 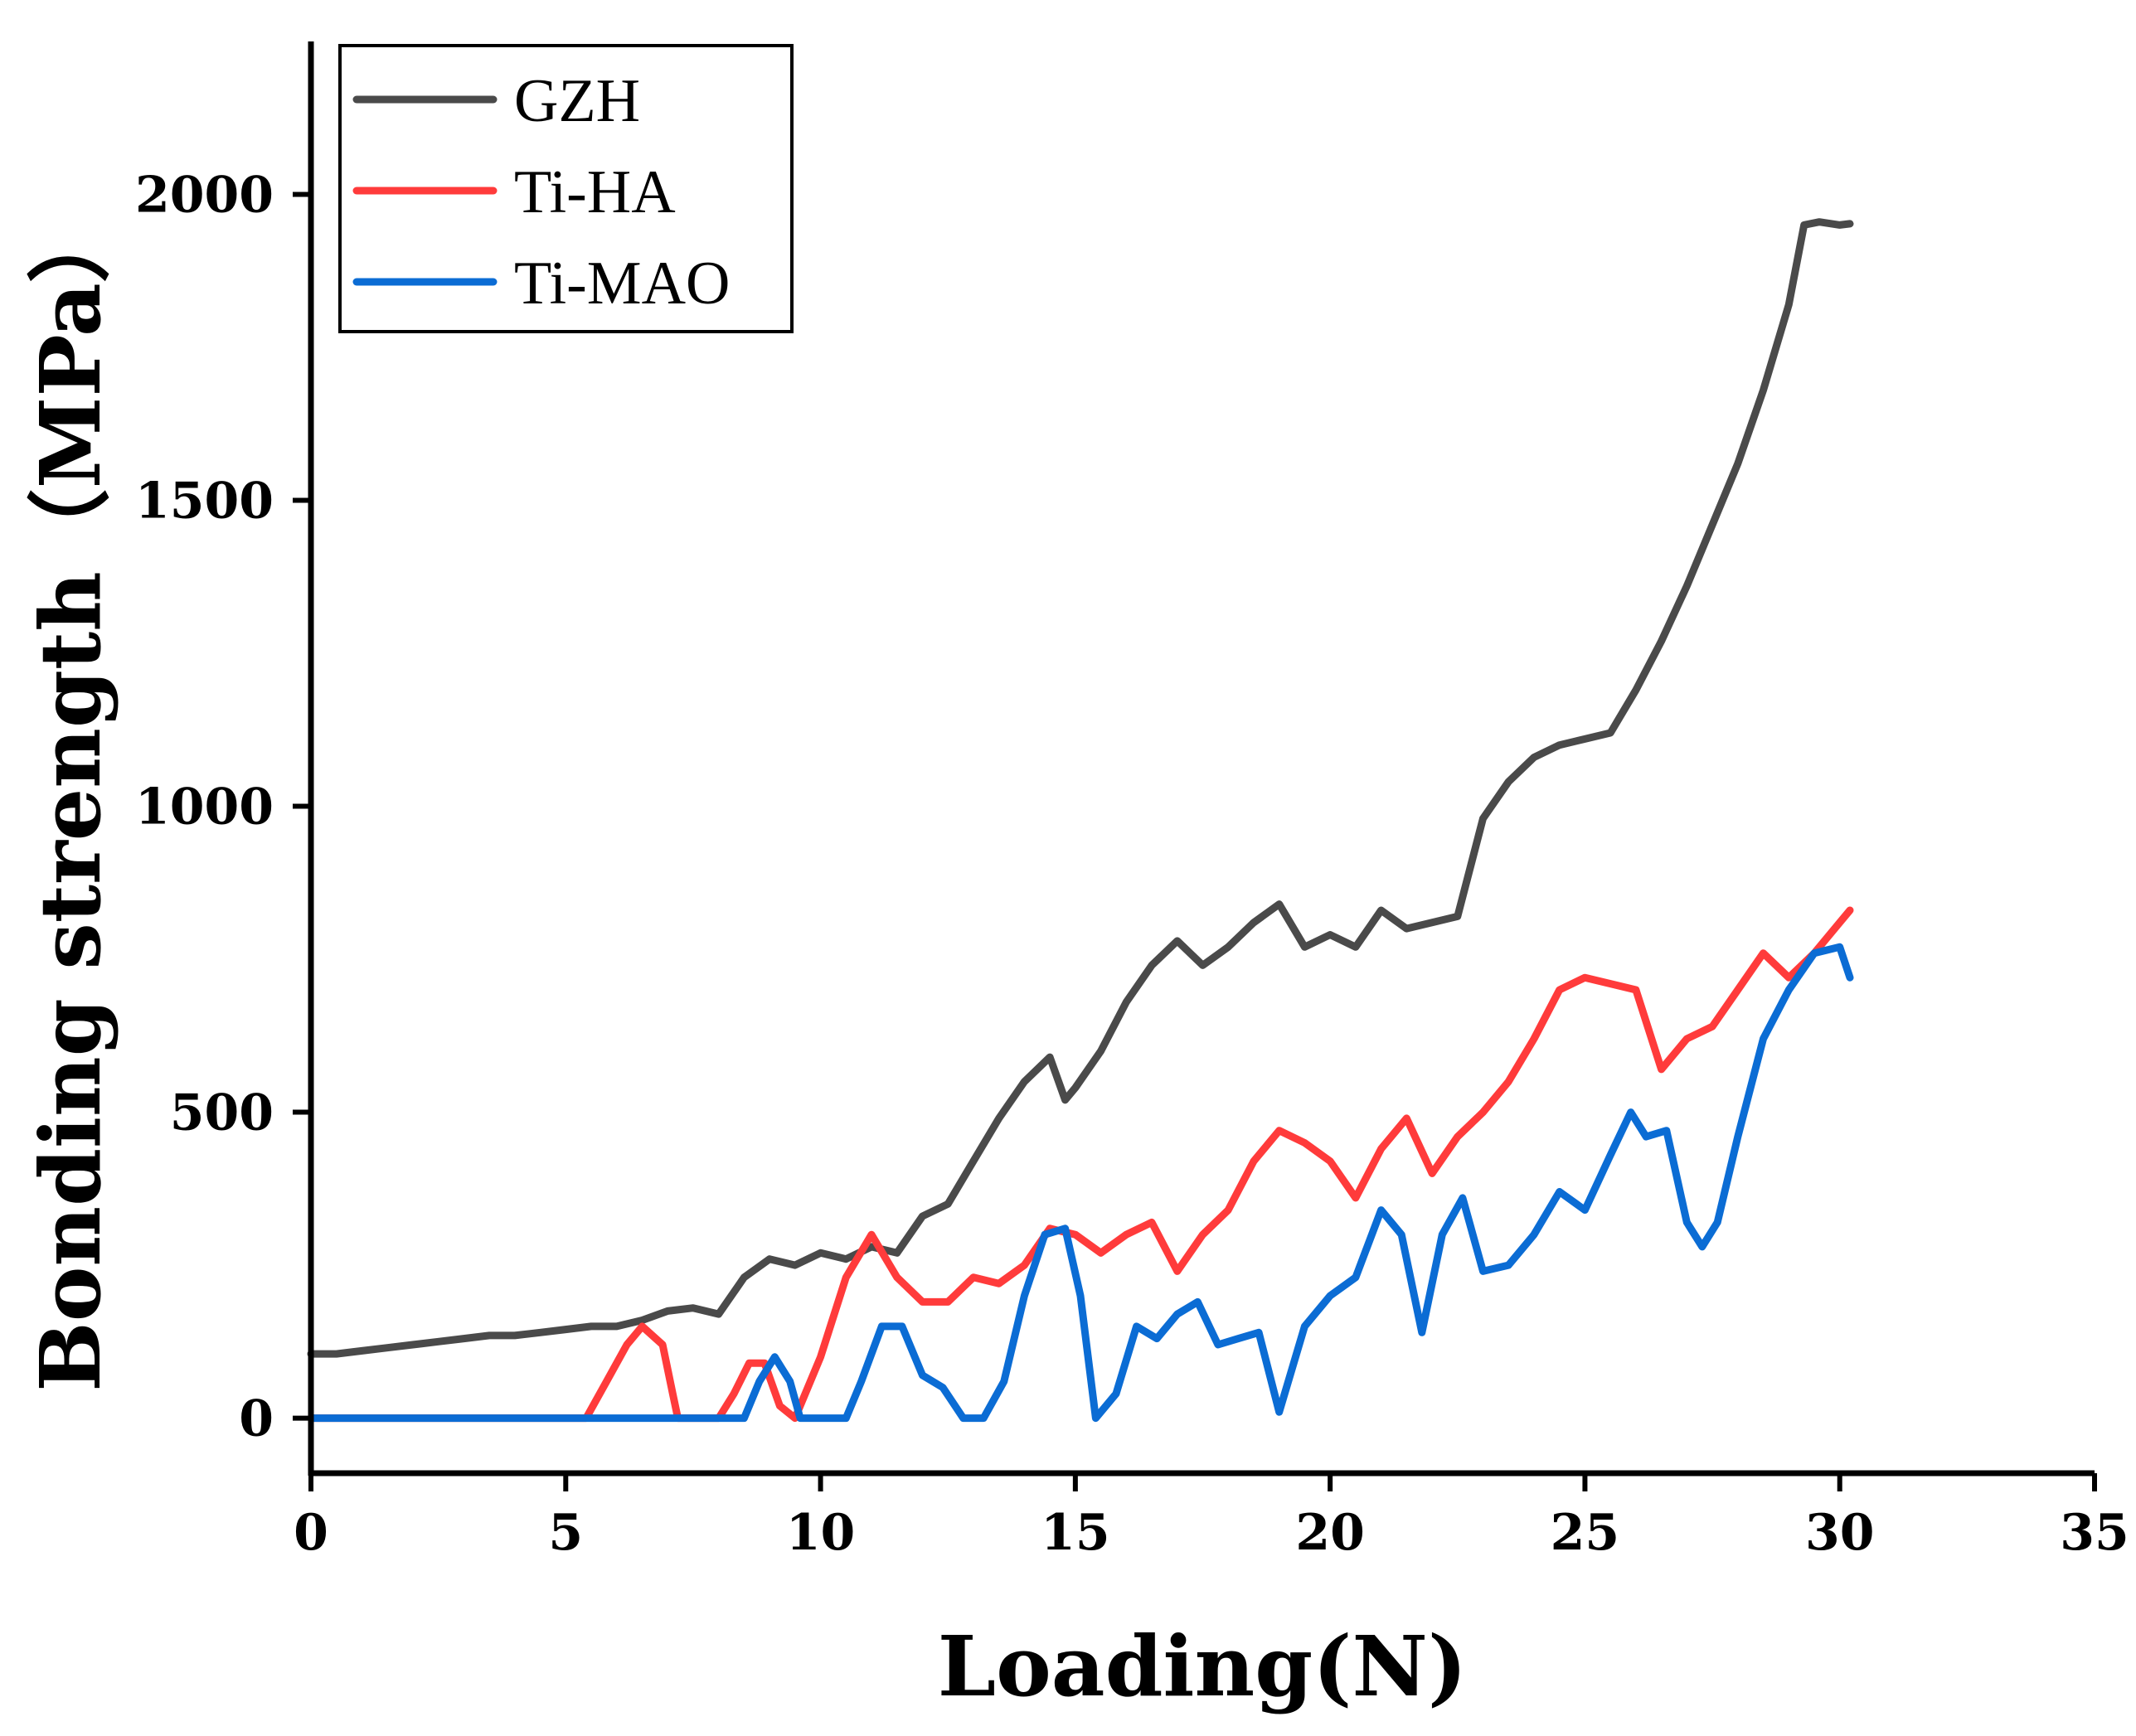 I want to click on x-tick-label: 20, so click(x=1330, y=1533).